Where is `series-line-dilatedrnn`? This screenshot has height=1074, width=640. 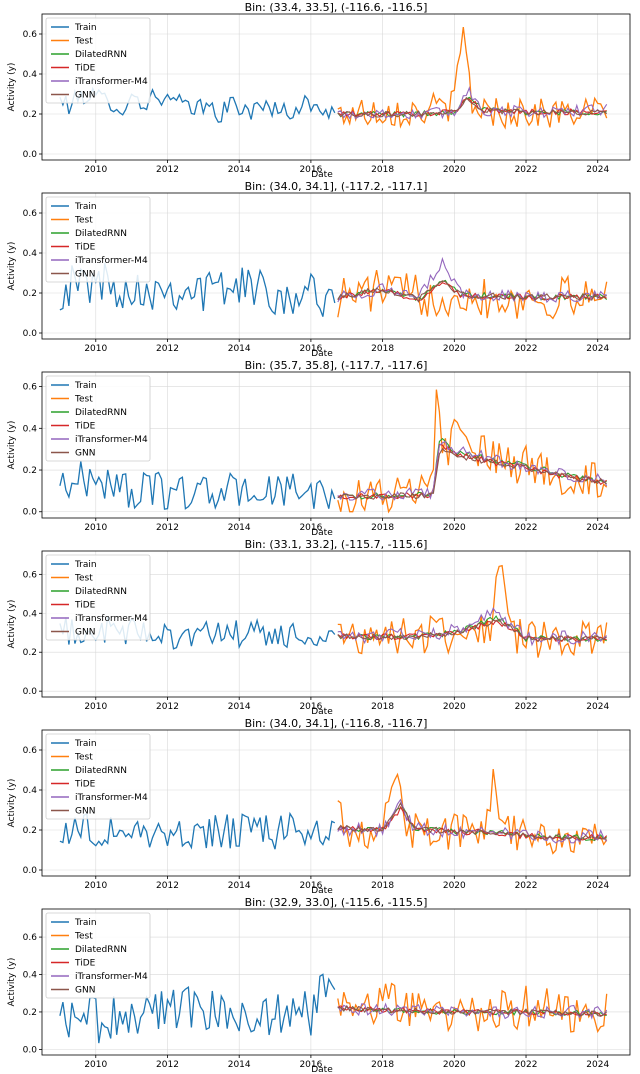
series-line-dilatedrnn is located at coordinates (472, 468).